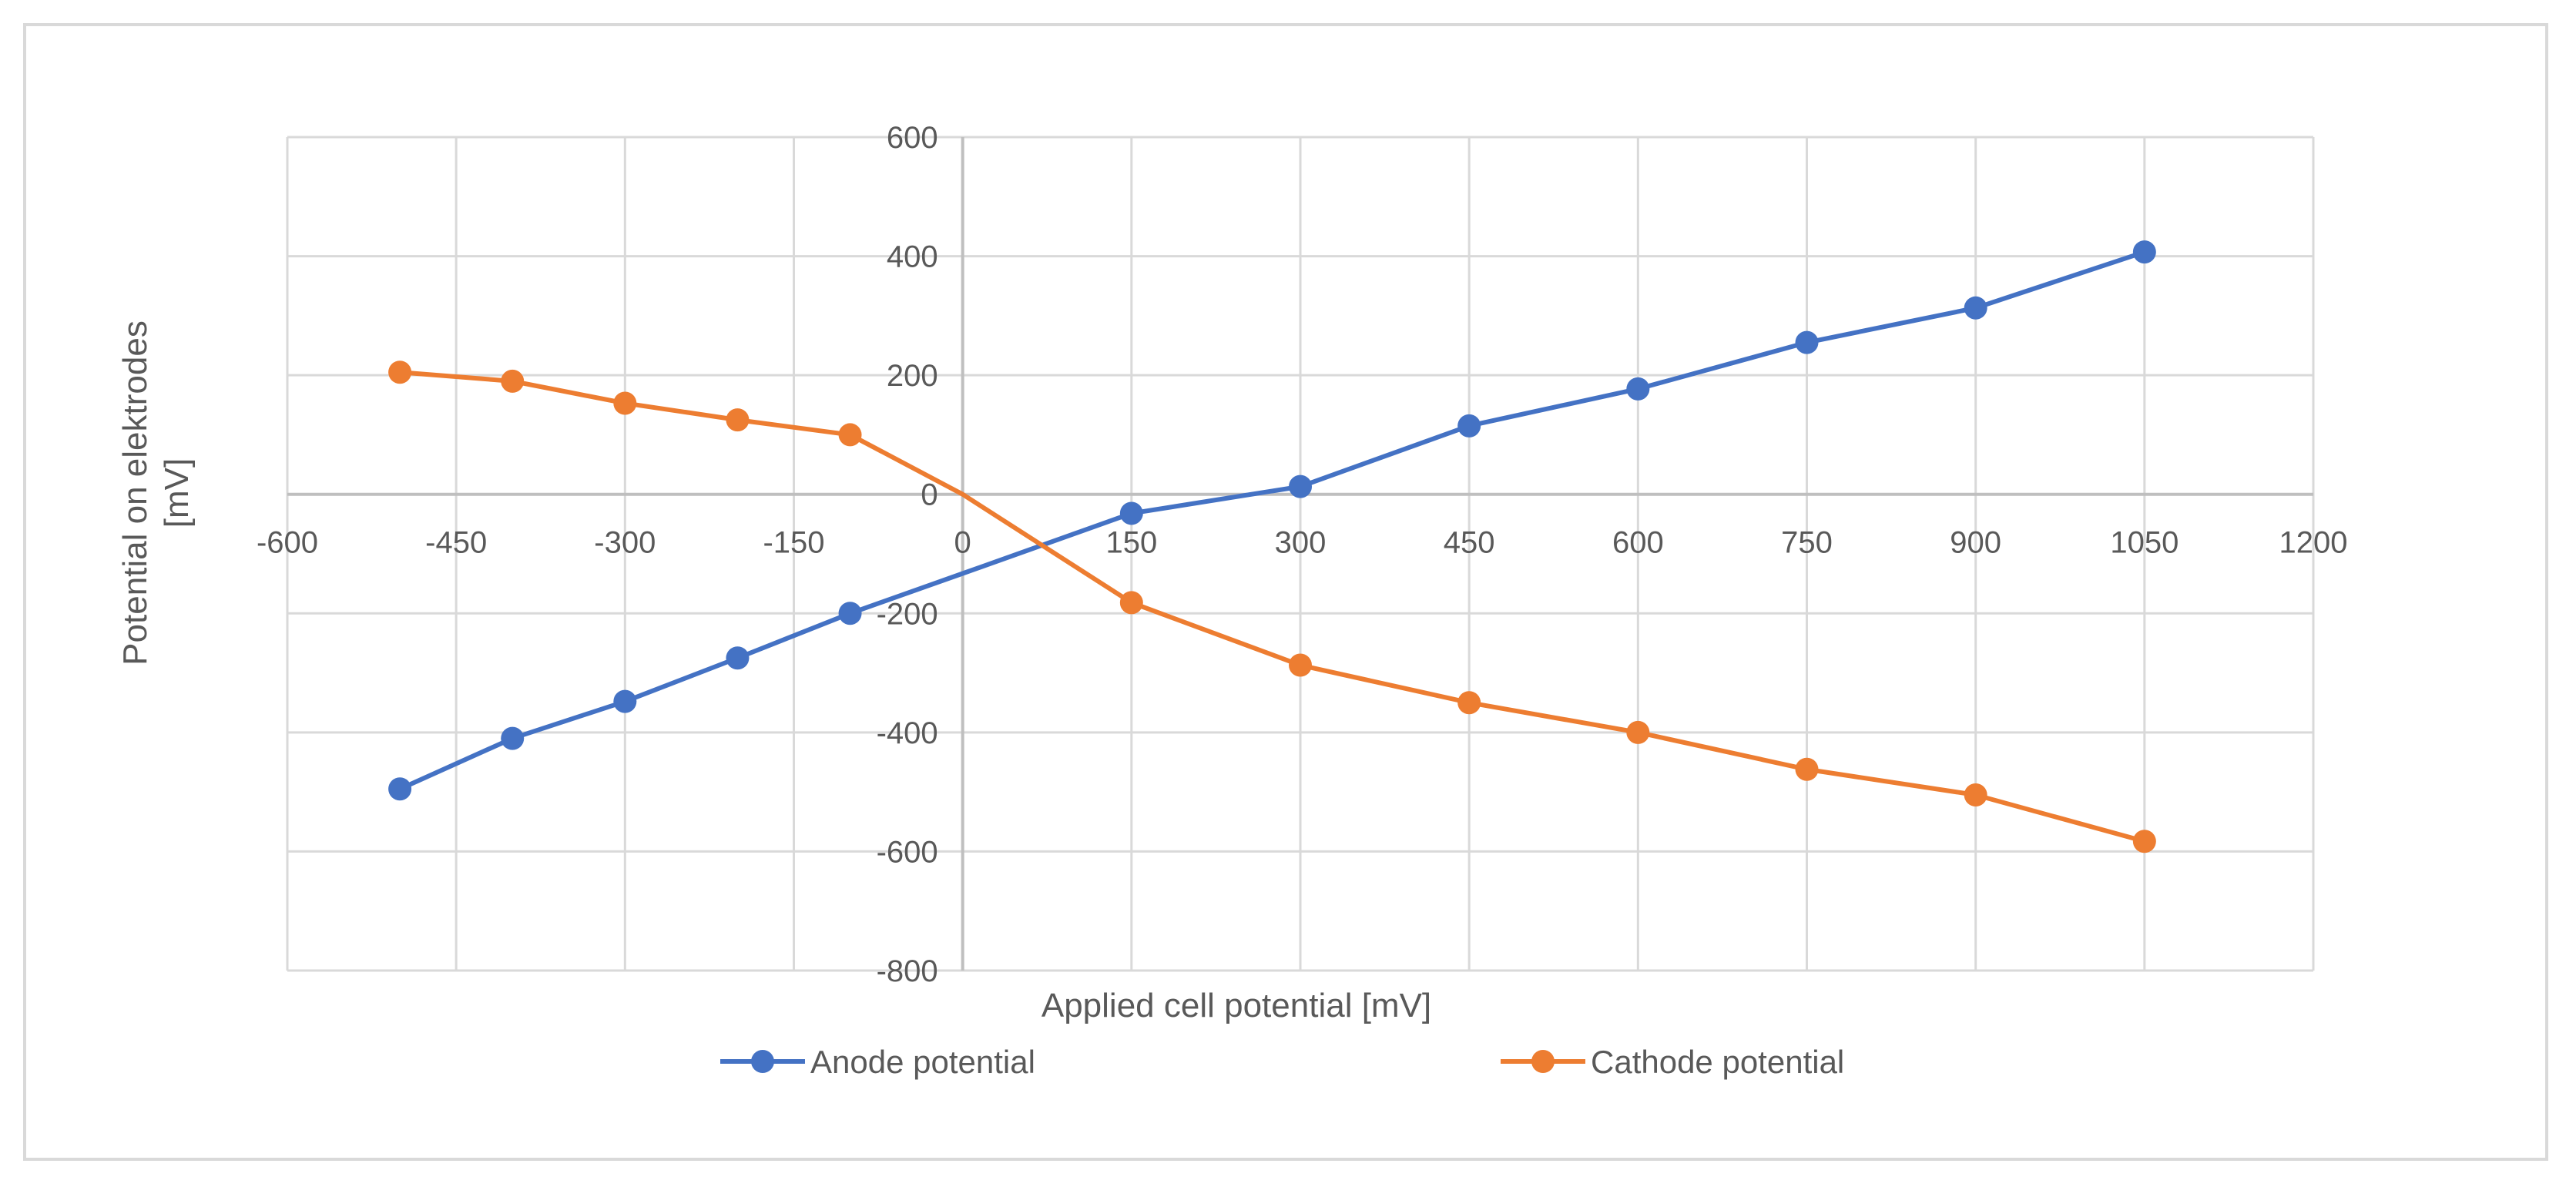  I want to click on x-tick-label: -450, so click(456, 543).